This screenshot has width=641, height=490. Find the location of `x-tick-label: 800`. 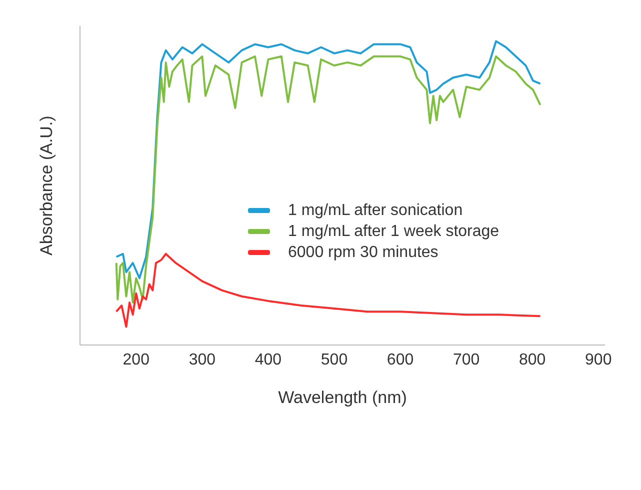

x-tick-label: 800 is located at coordinates (532, 359).